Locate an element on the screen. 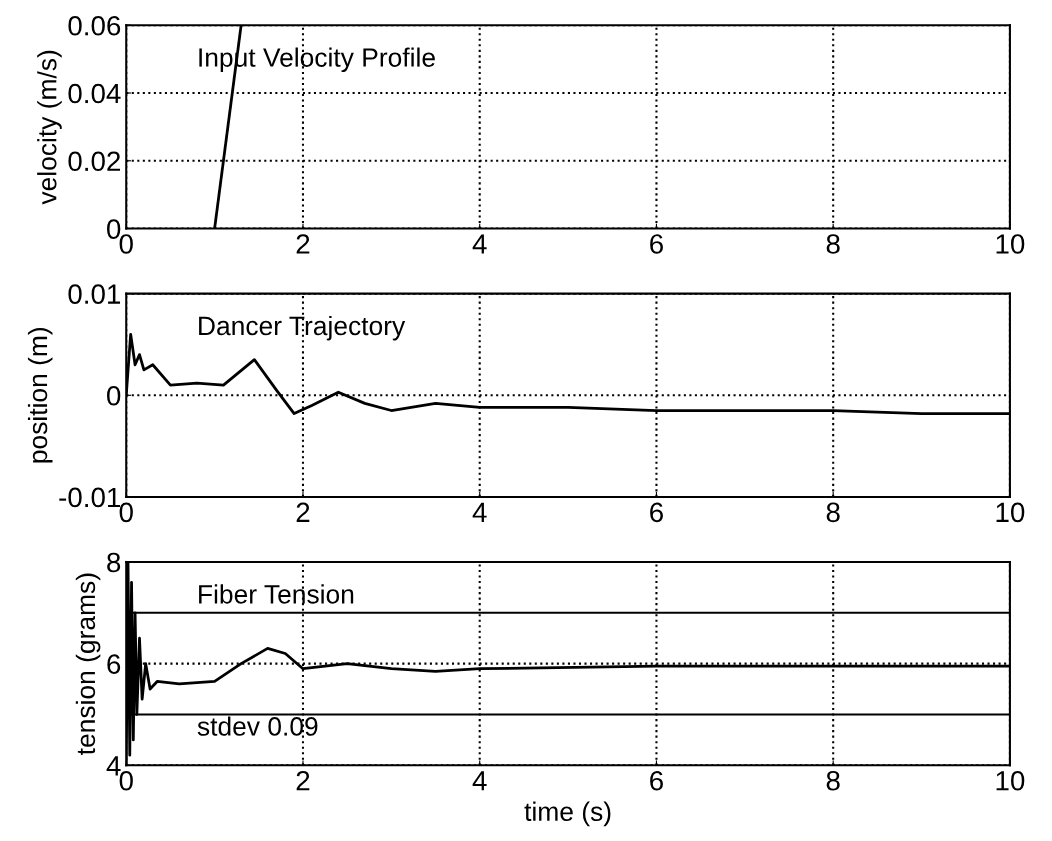 Image resolution: width=1052 pixels, height=841 pixels. annotation: stdev 0.09 is located at coordinates (257, 726).